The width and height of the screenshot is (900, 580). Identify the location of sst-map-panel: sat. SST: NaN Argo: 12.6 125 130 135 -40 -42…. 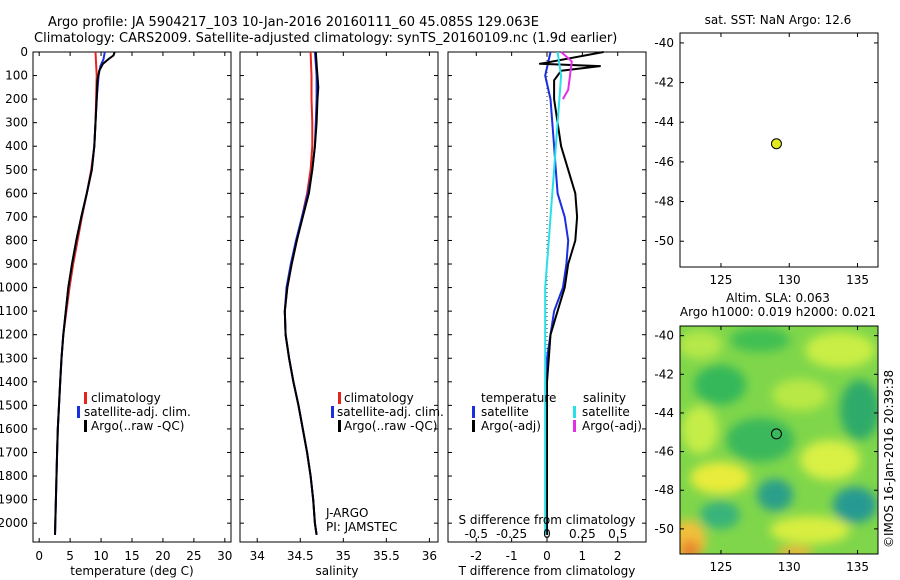
(766, 150).